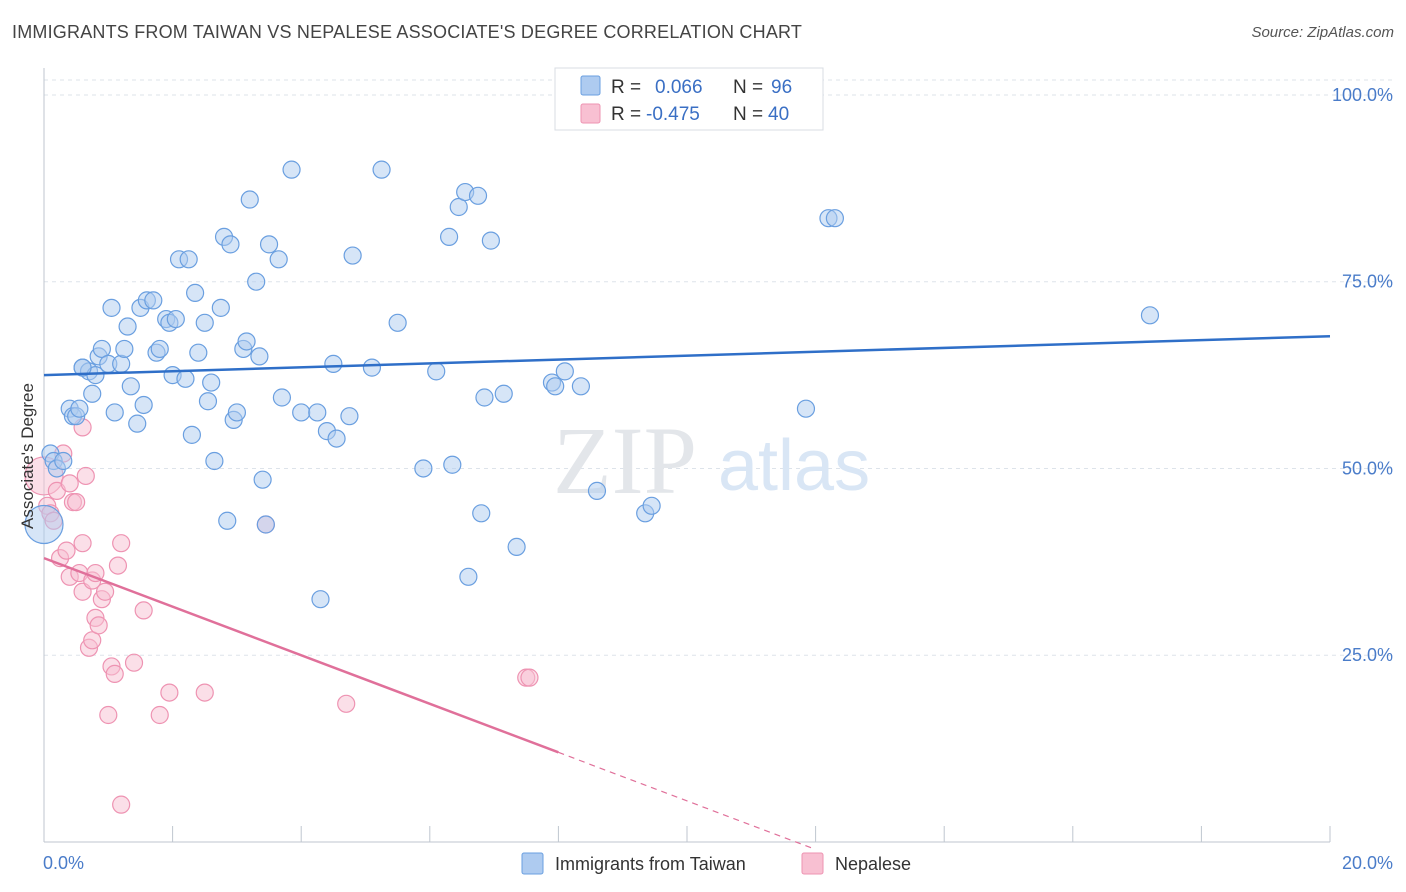 The image size is (1406, 892). I want to click on legend-swatch-taiwan, so click(590, 85).